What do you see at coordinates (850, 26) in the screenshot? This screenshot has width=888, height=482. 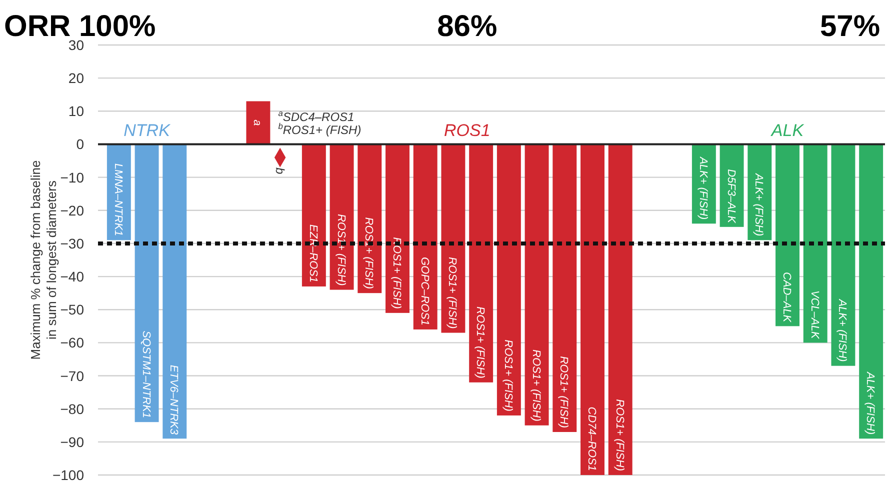 I see `text: 57%` at bounding box center [850, 26].